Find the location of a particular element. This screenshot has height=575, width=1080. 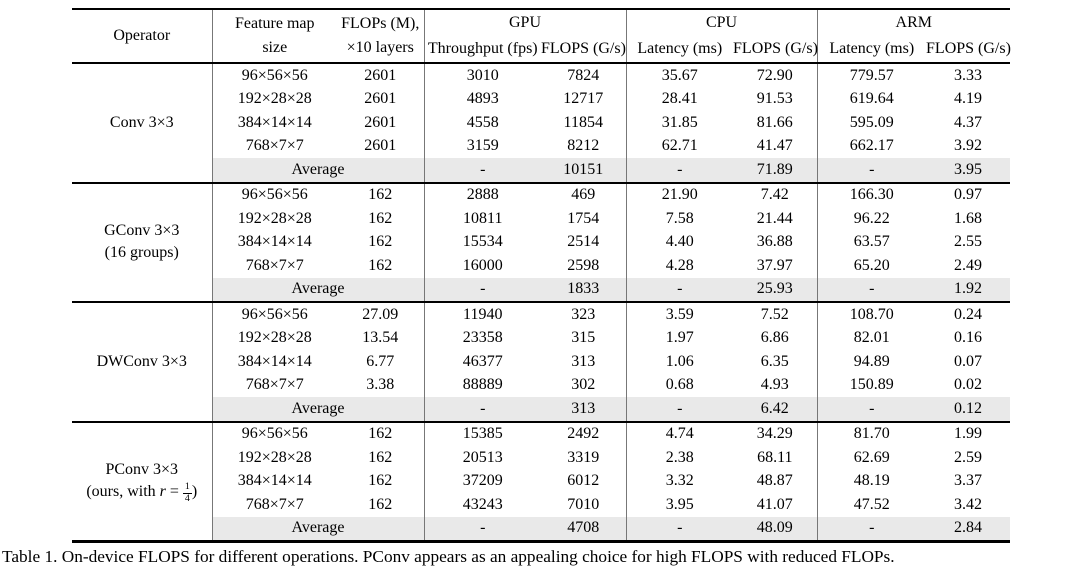

header-line: FLOPs (M), is located at coordinates (380, 23).